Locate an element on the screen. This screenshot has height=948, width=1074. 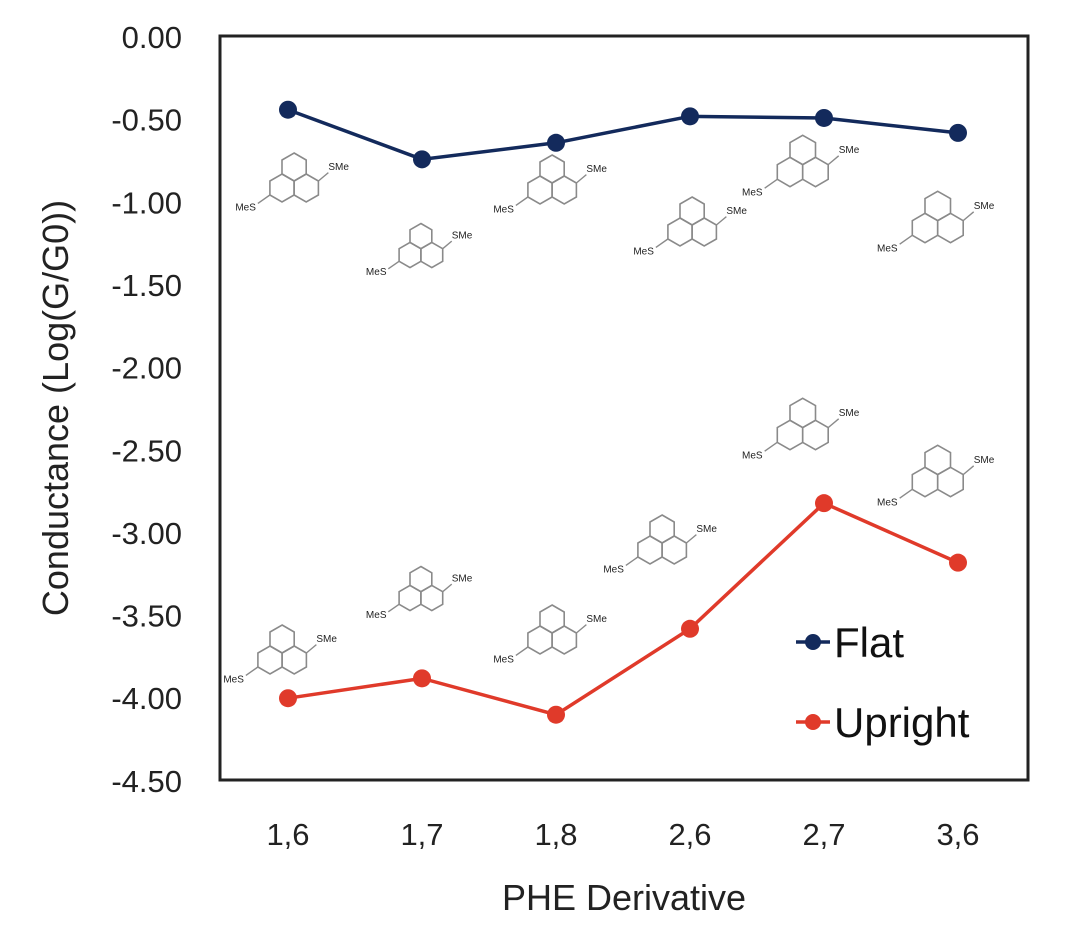
x-tick-label: 2,7 is located at coordinates (823, 834).